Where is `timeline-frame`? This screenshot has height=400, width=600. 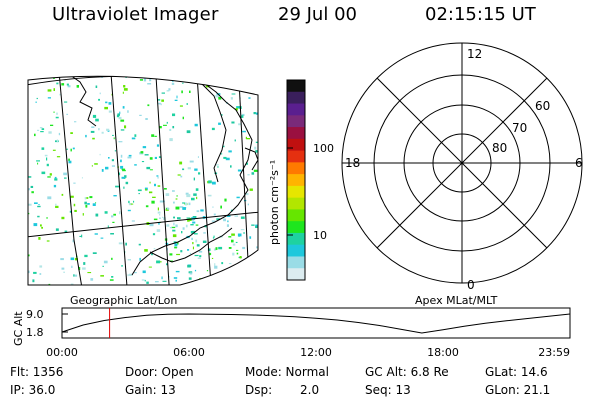 timeline-frame is located at coordinates (316, 323).